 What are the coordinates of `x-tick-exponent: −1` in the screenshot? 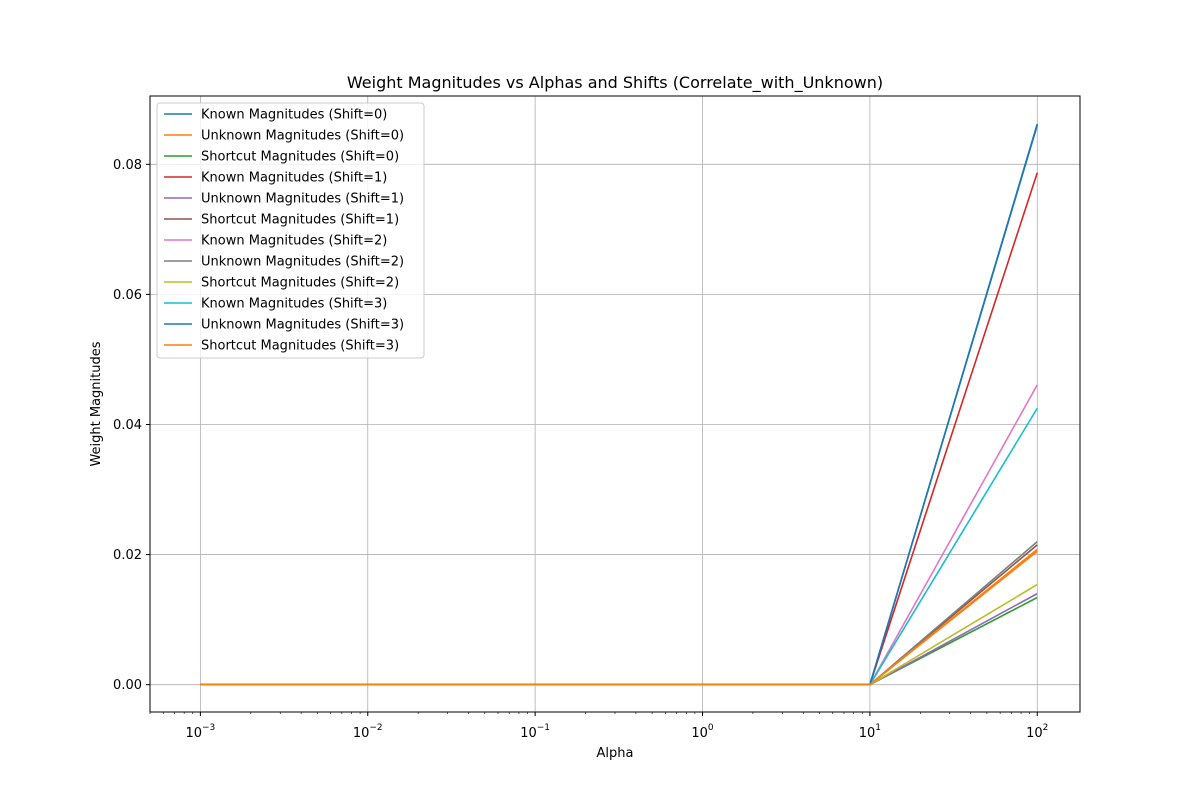 It's located at (543, 728).